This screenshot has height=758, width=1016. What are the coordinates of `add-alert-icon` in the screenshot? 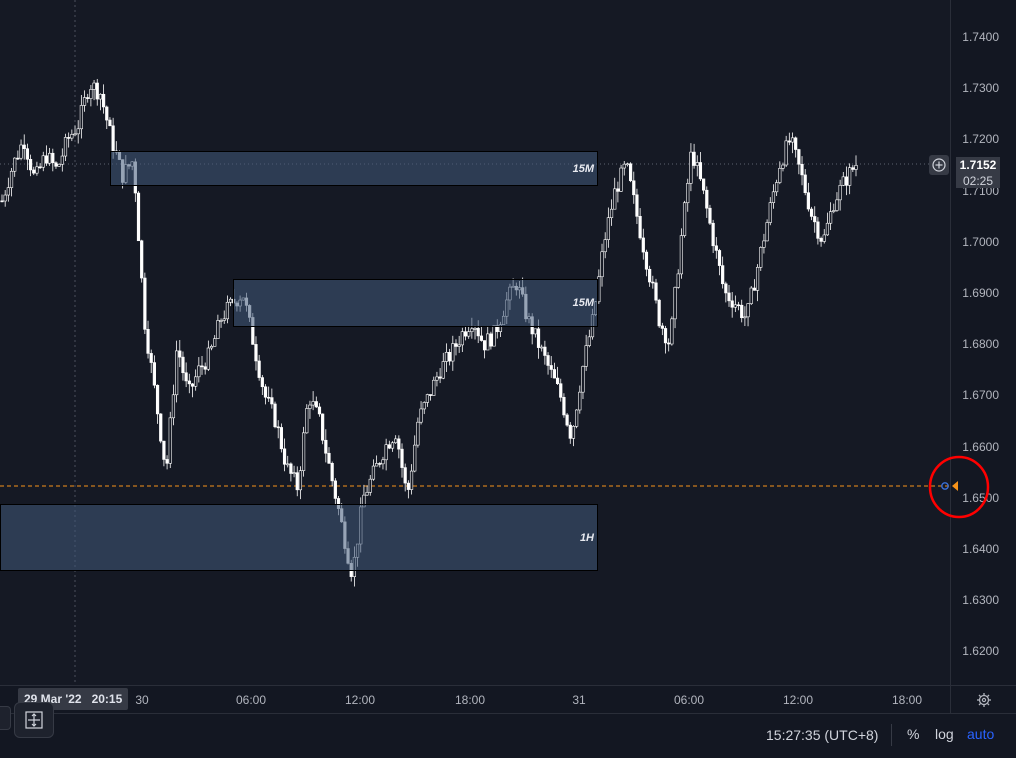 It's located at (939, 165).